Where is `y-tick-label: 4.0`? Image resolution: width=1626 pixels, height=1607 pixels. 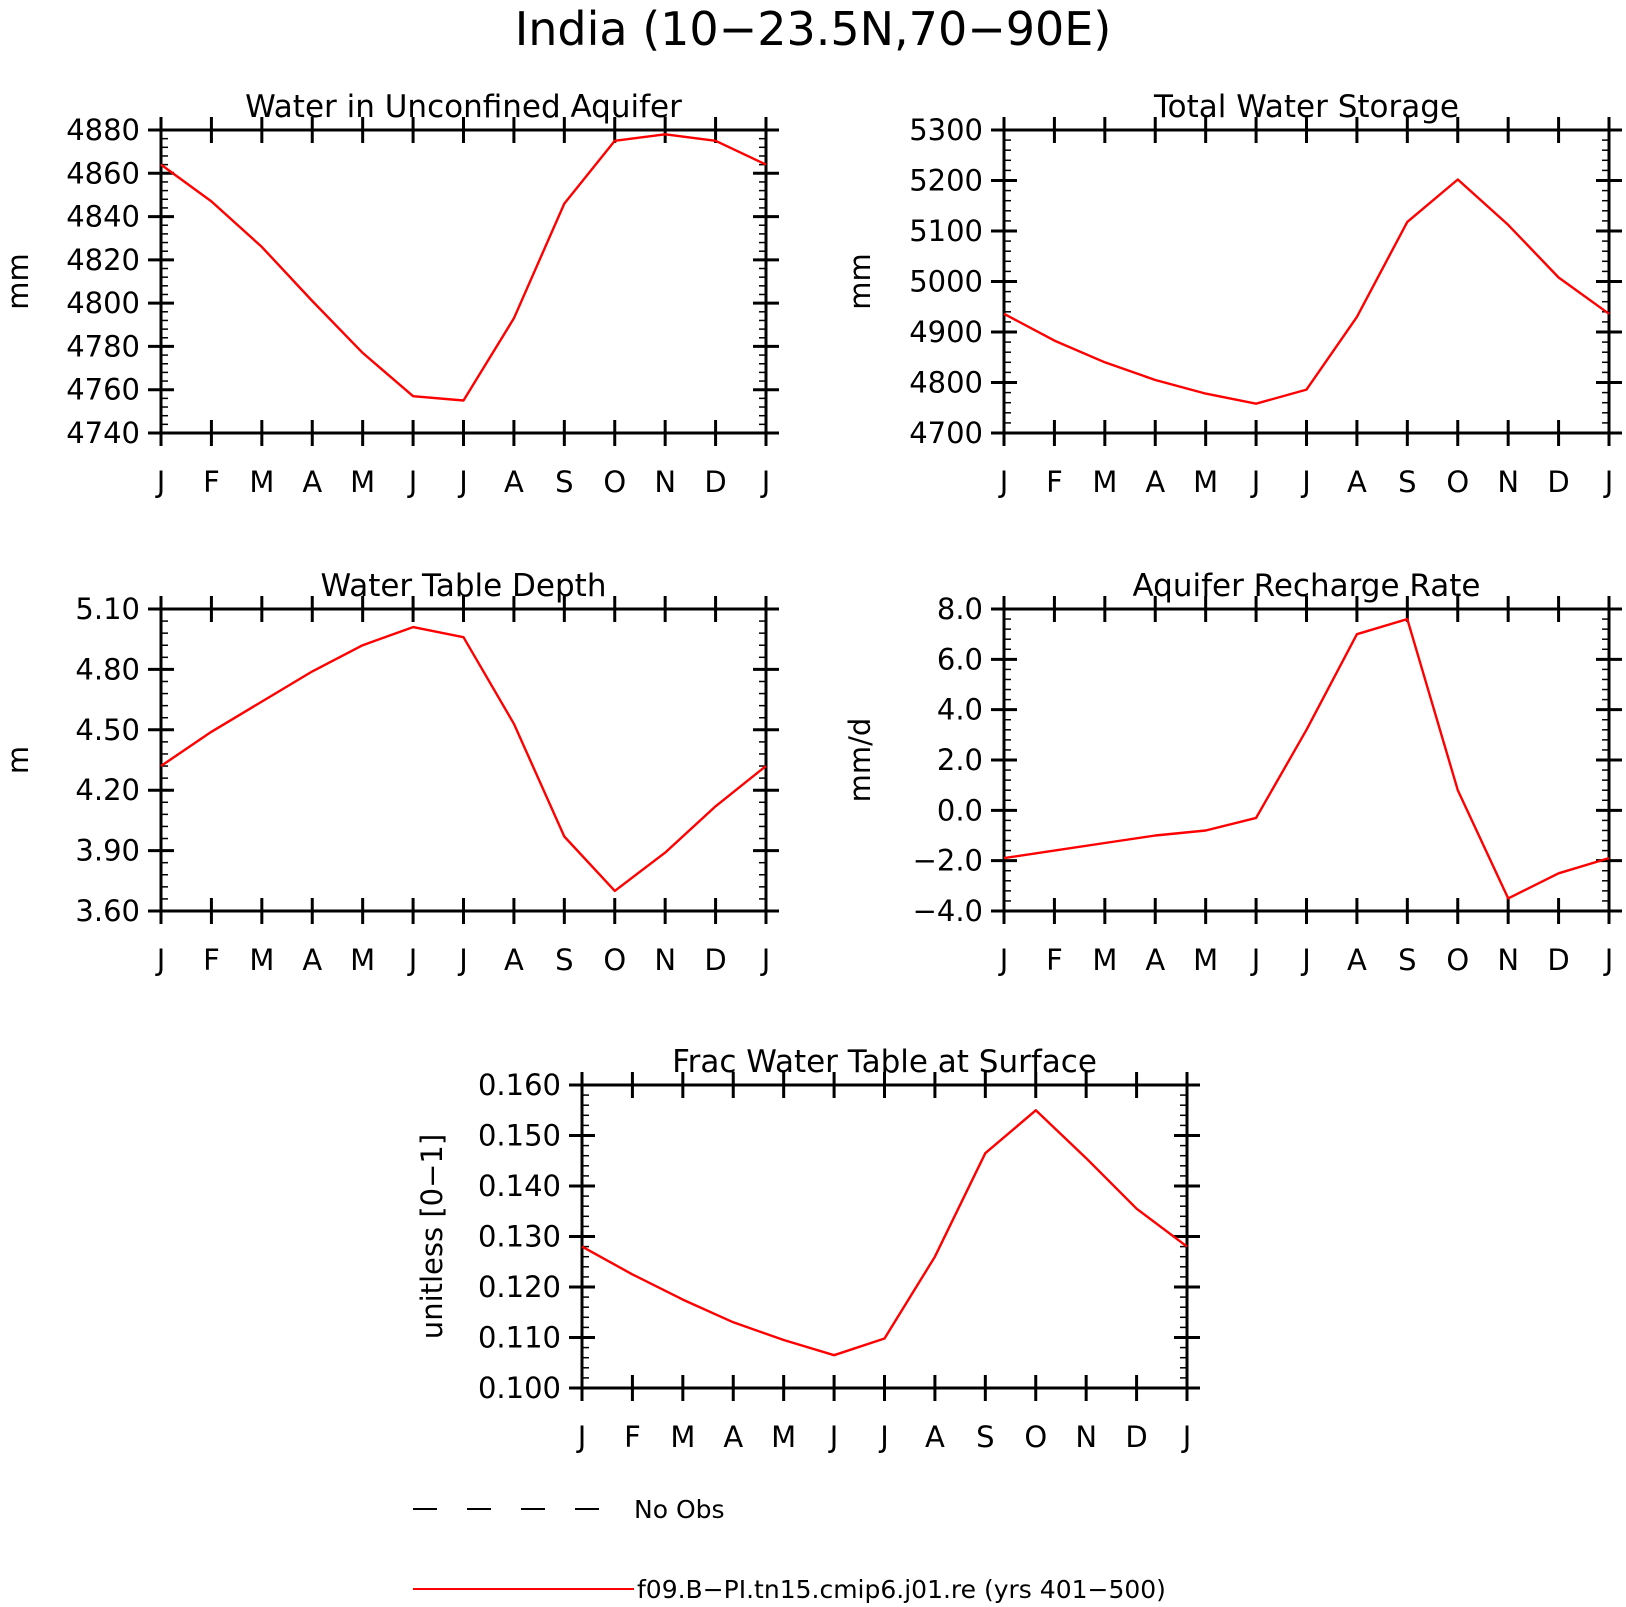
y-tick-label: 4.0 is located at coordinates (960, 710).